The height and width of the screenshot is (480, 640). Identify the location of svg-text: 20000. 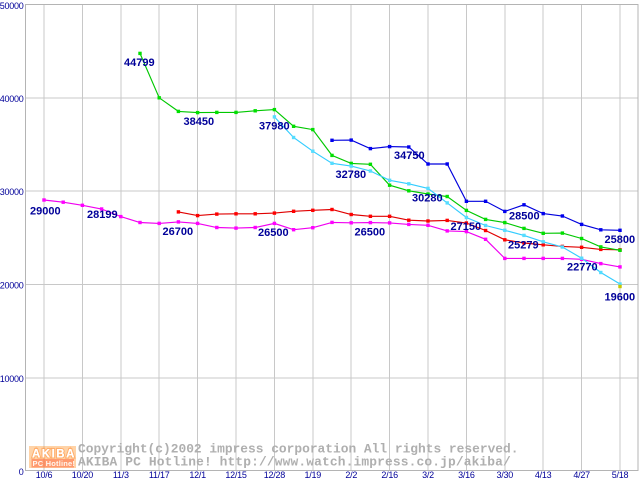
(12, 286).